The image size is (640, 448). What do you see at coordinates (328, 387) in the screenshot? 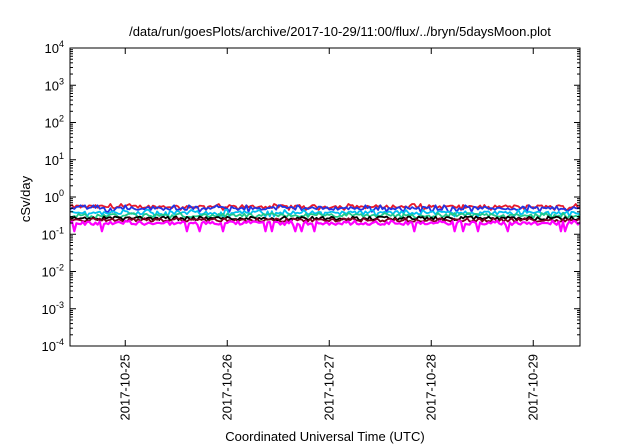
I see `x-tick-label: 2017-10-27` at bounding box center [328, 387].